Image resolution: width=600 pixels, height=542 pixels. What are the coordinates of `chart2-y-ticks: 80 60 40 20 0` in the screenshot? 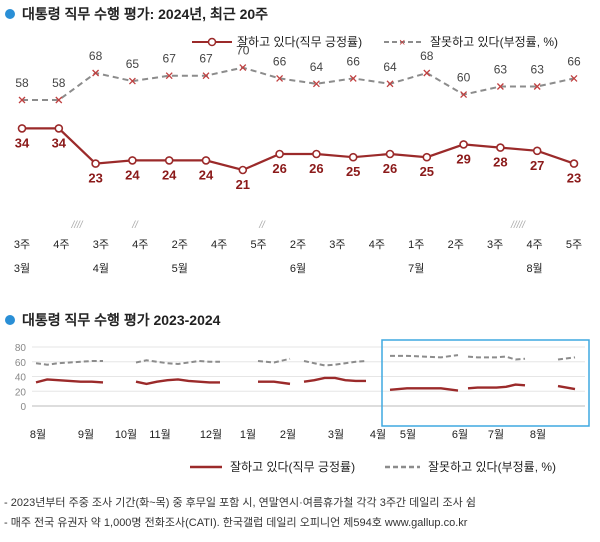 It's located at (21, 378).